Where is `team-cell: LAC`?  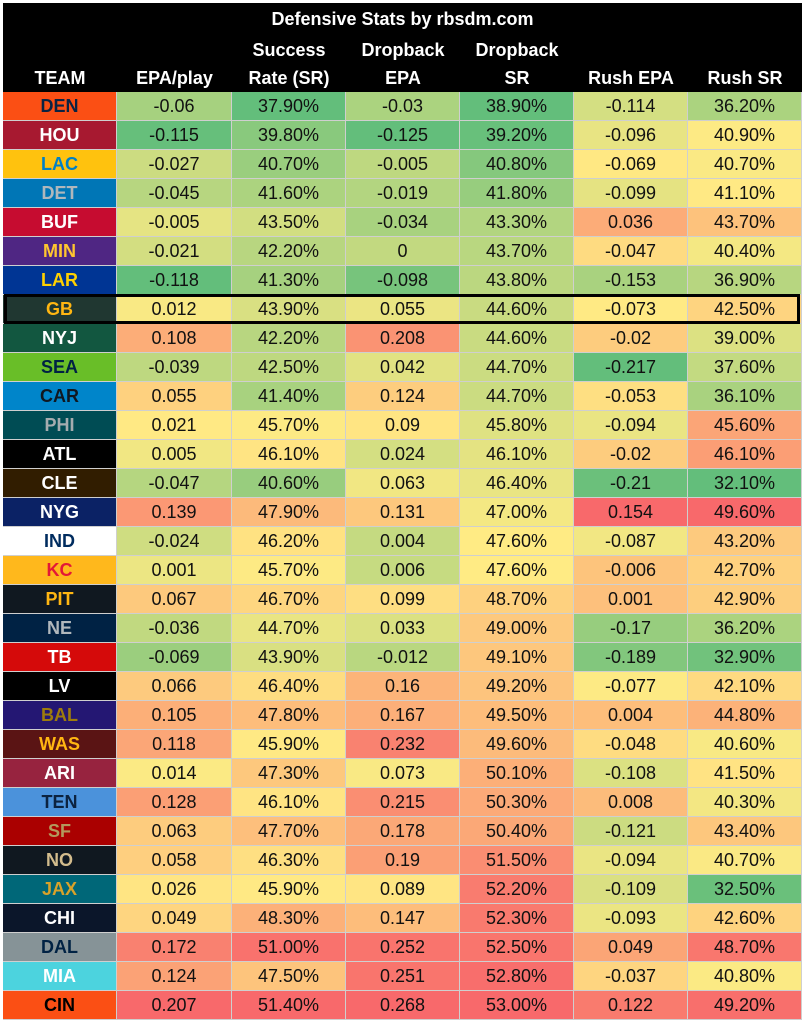
team-cell: LAC is located at coordinates (60, 164).